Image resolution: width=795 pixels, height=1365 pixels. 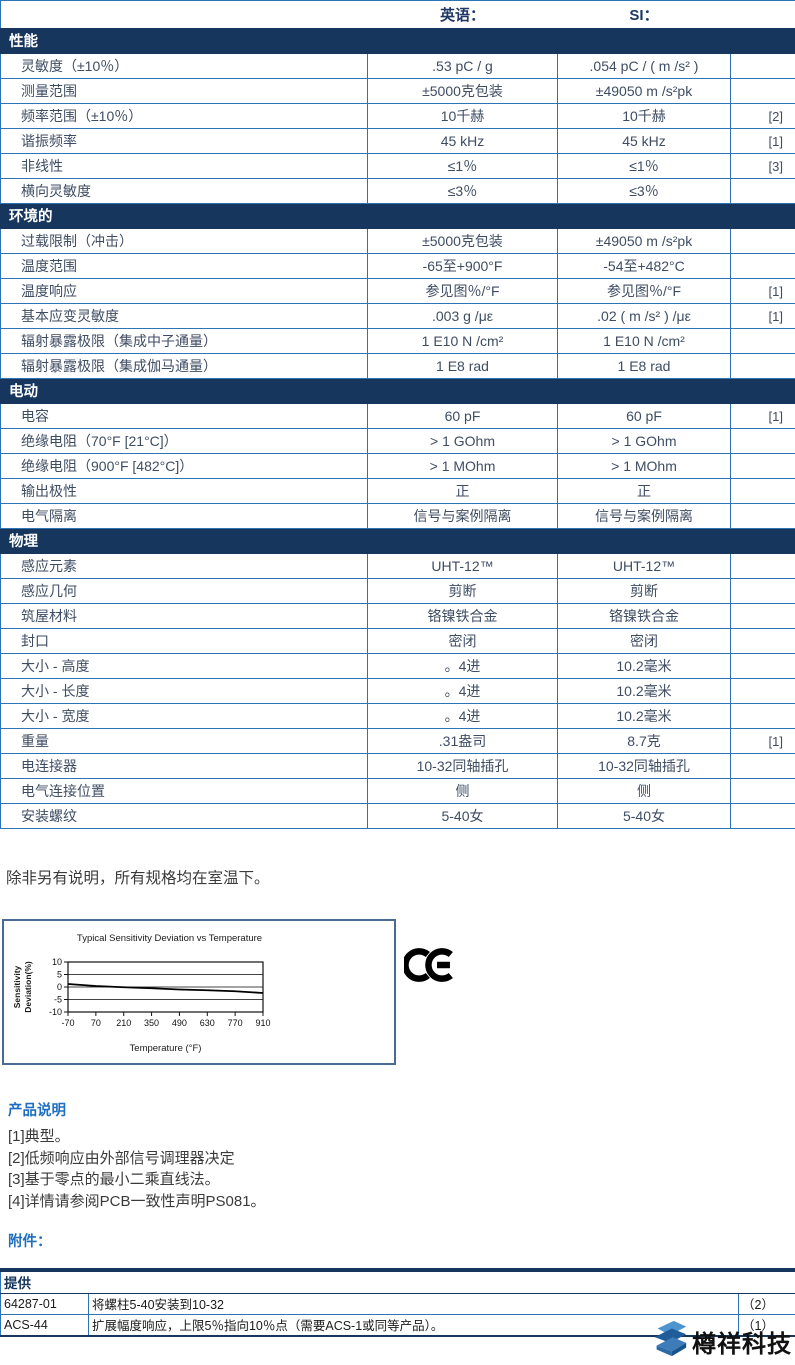 What do you see at coordinates (762, 166) in the screenshot?
I see `spec-note-ref: [3]` at bounding box center [762, 166].